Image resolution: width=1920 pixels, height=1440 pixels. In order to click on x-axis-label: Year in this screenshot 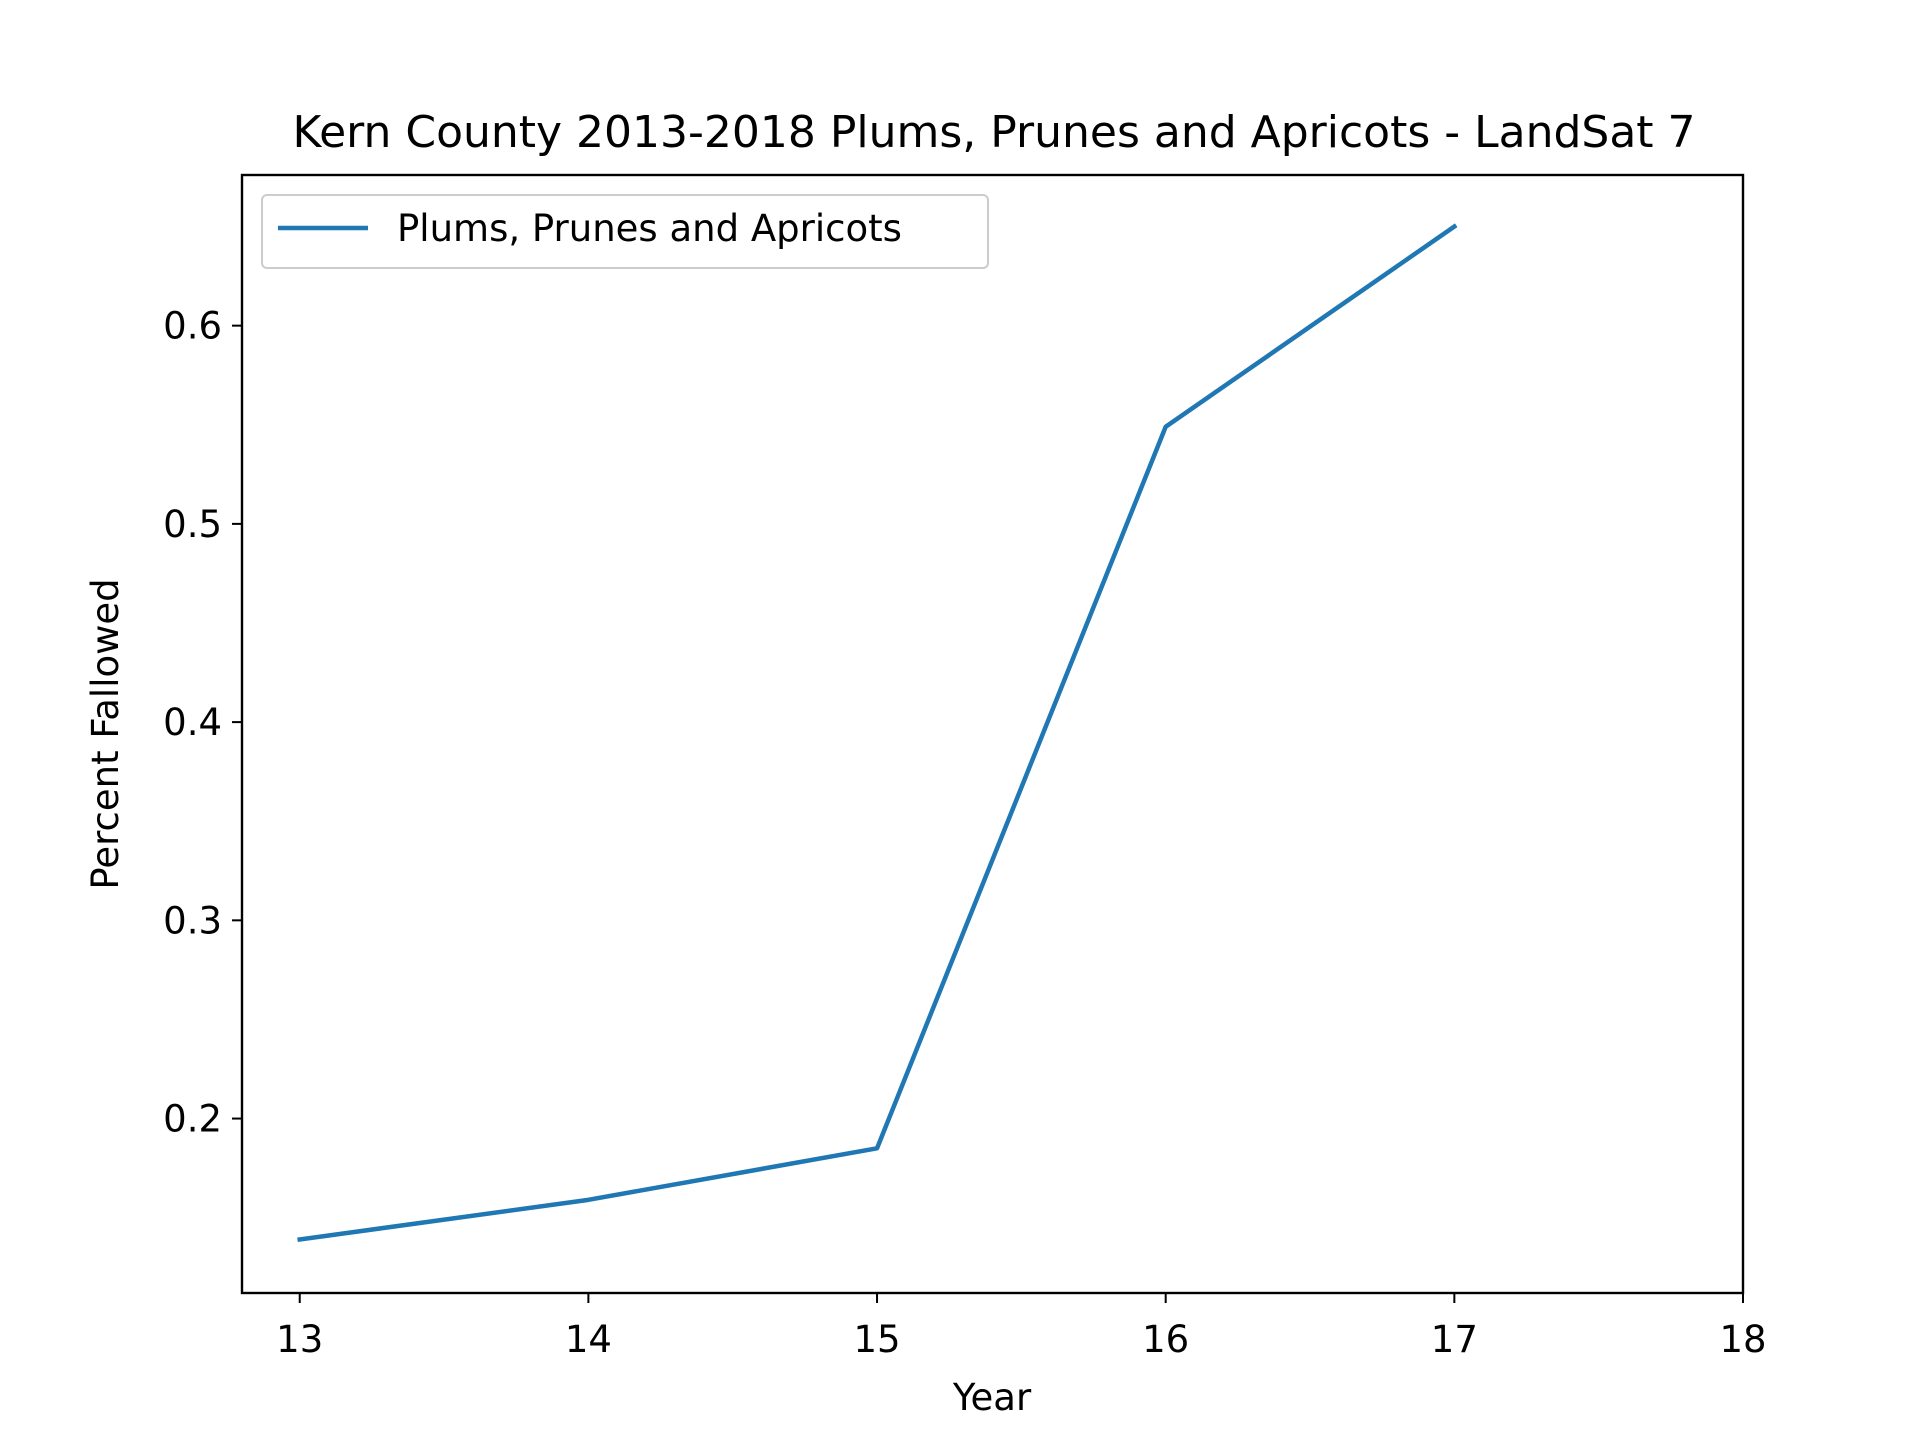, I will do `click(992, 1397)`.